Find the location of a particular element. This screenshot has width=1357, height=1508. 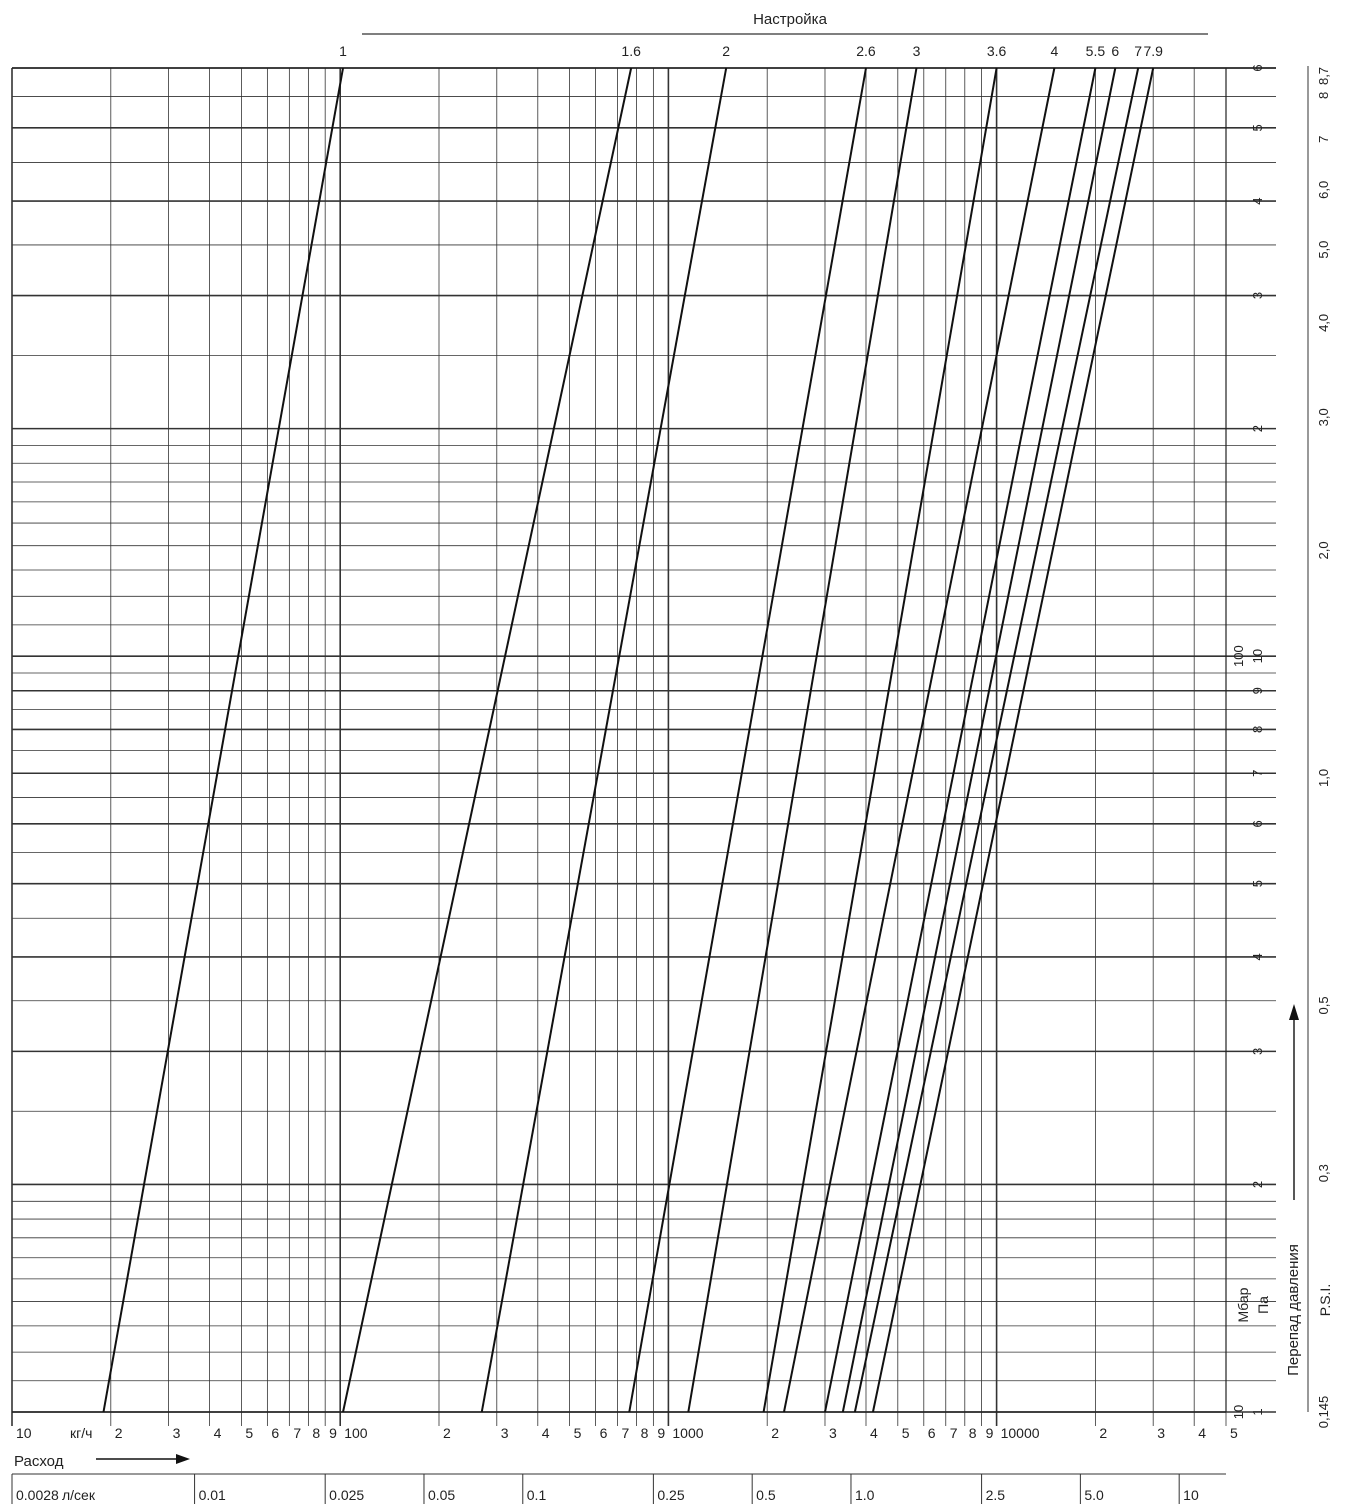

pa-tick-label: 10 is located at coordinates (1257, 656).